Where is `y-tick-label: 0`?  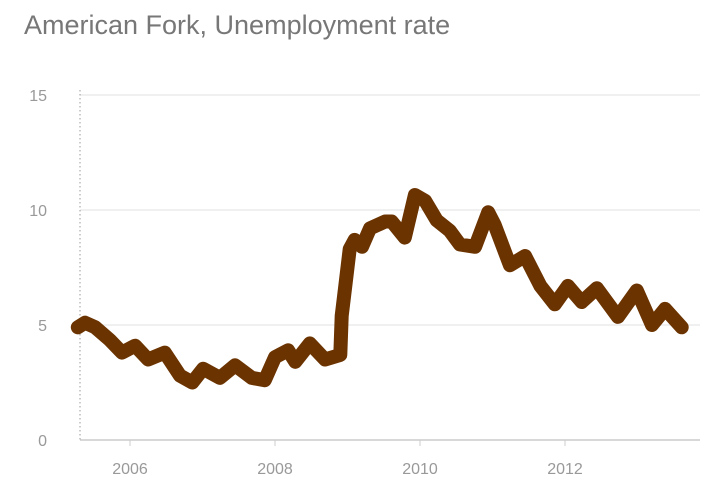
y-tick-label: 0 is located at coordinates (42, 441).